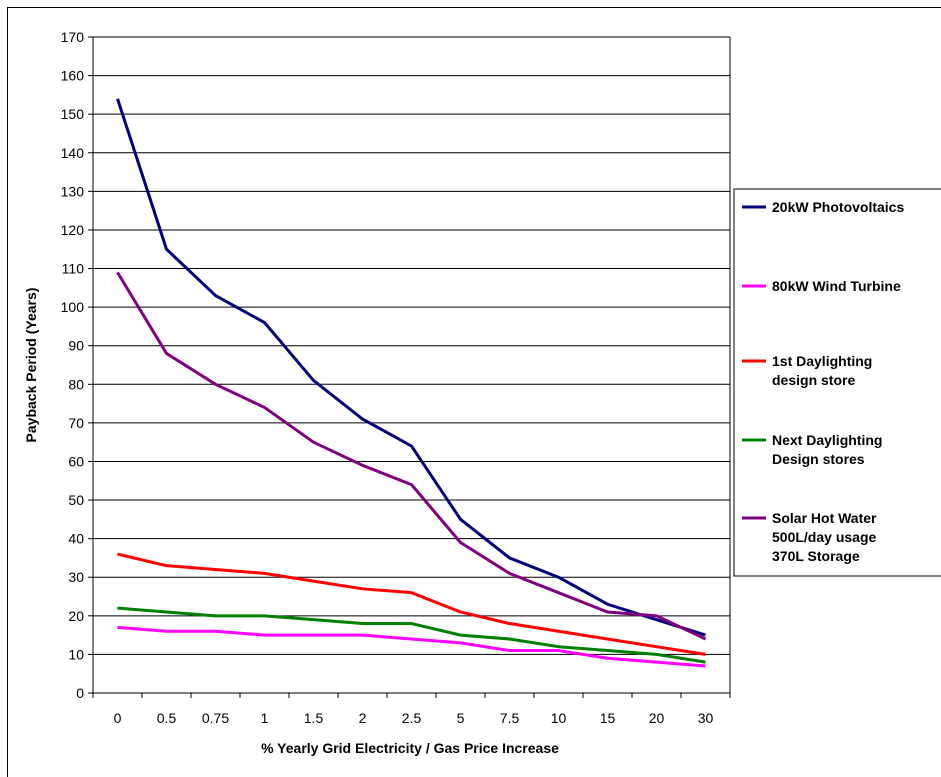 The height and width of the screenshot is (777, 941). What do you see at coordinates (118, 718) in the screenshot?
I see `x-tick-label: 0` at bounding box center [118, 718].